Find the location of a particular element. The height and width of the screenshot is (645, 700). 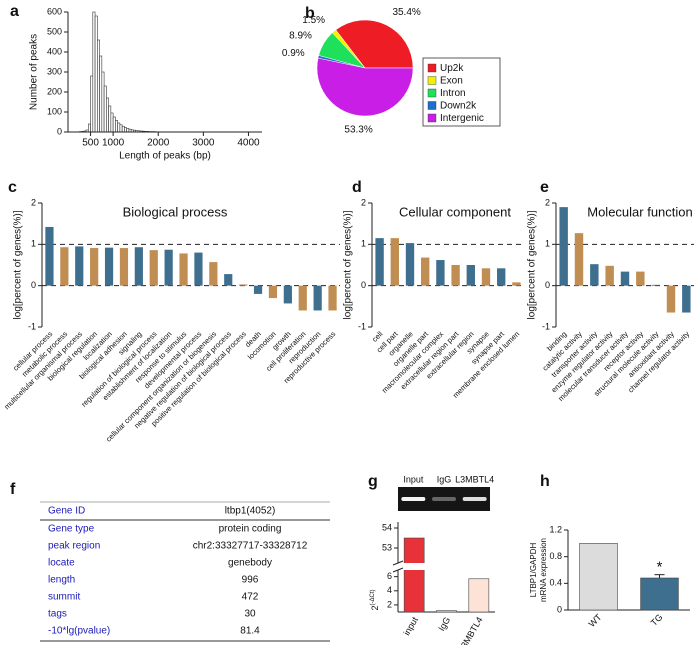

pie-label: 0.9% is located at coordinates (293, 53).